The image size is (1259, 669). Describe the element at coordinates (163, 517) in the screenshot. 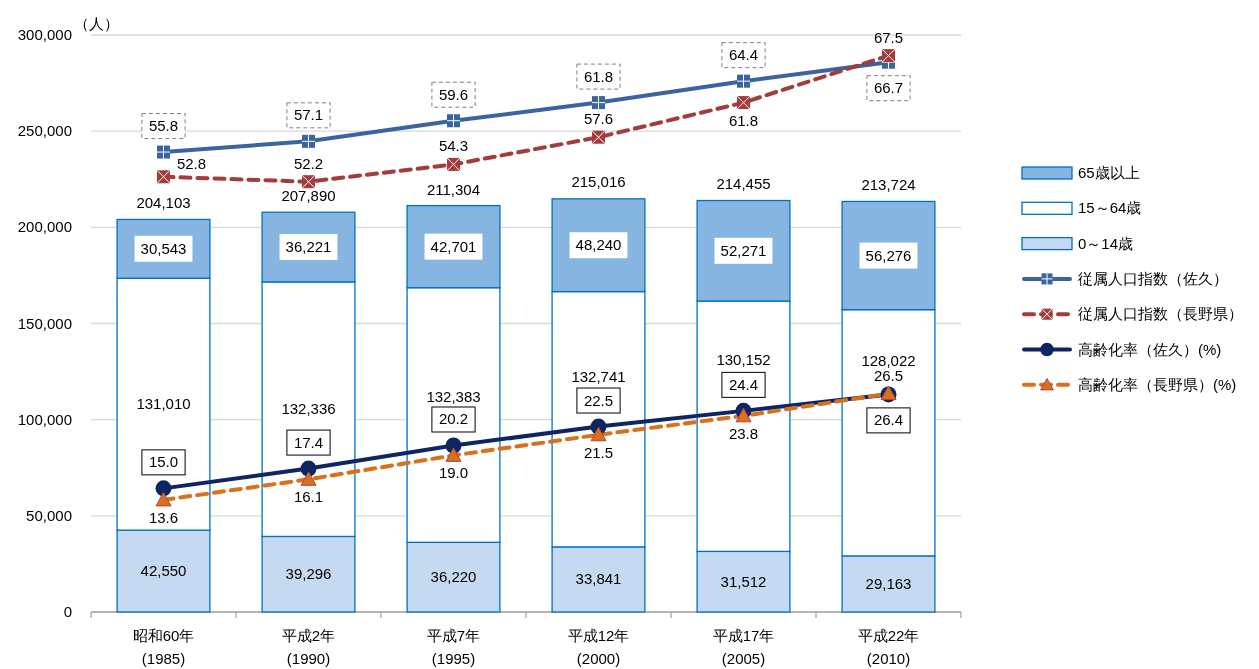

I see `data-label: 13.6` at that location.